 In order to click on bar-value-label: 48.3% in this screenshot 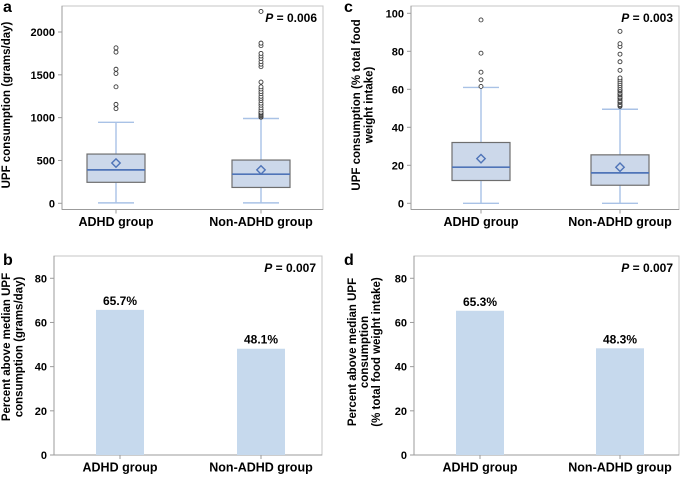, I will do `click(620, 339)`.